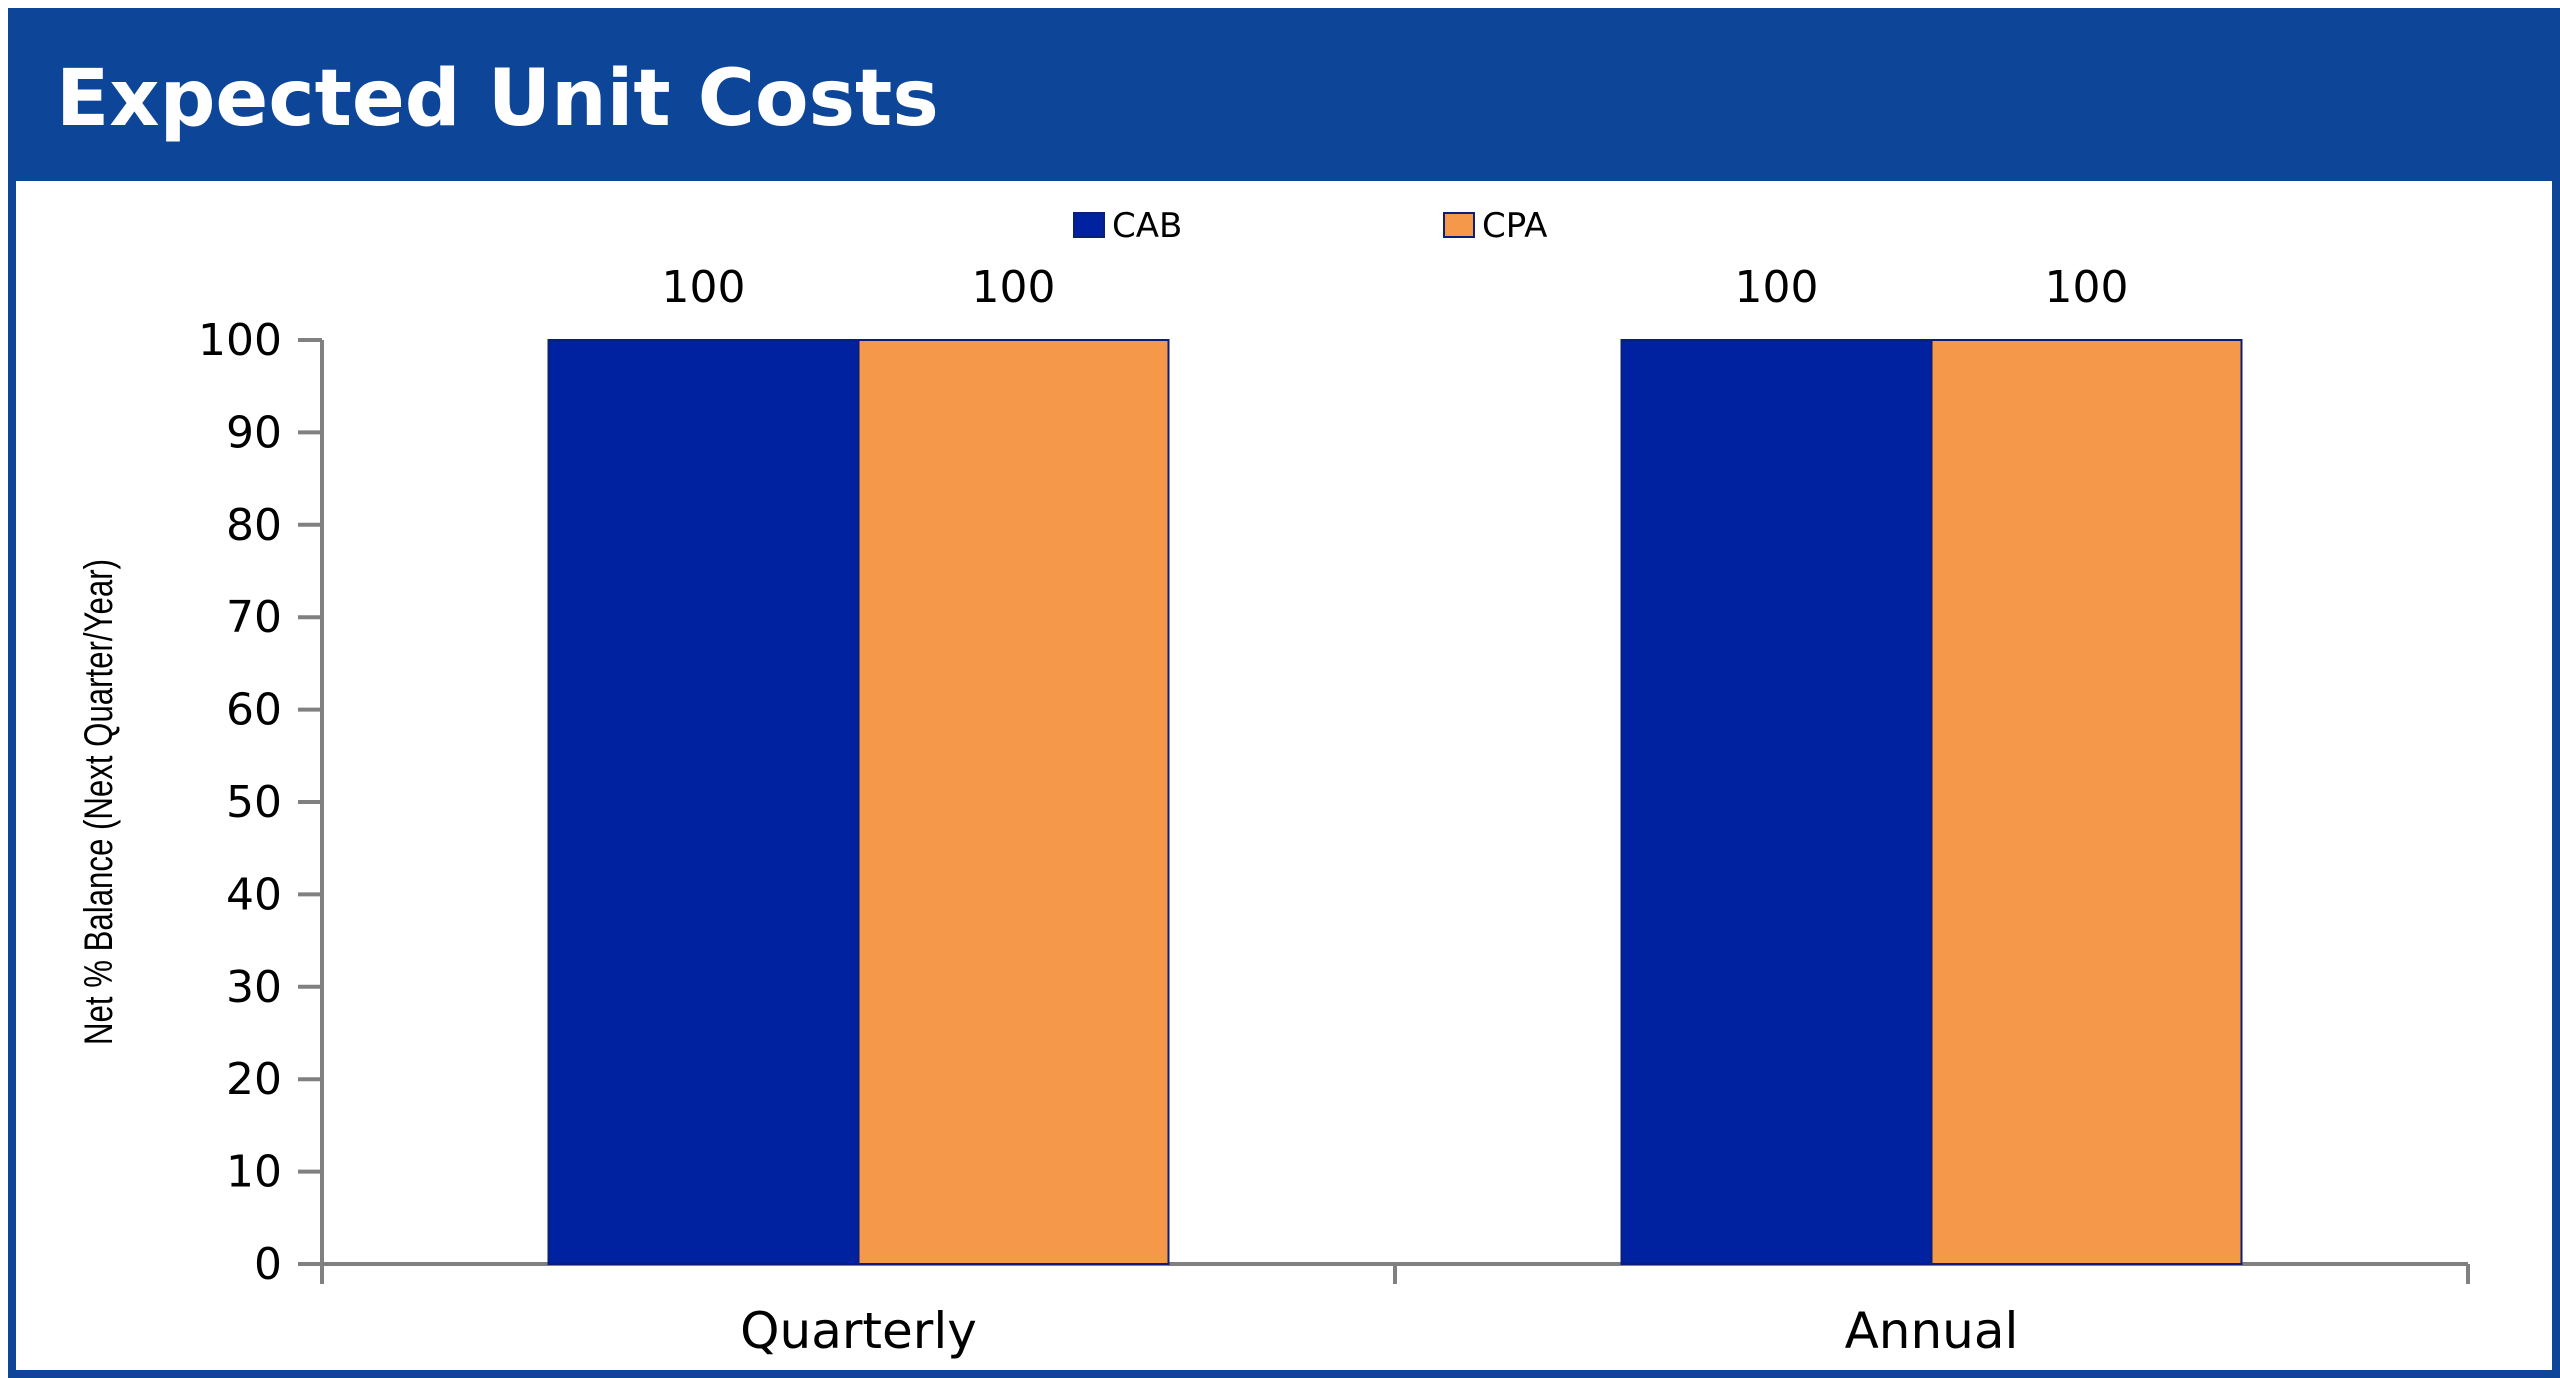 This screenshot has width=2560, height=1378. What do you see at coordinates (254, 525) in the screenshot?
I see `y-tick-label: 80` at bounding box center [254, 525].